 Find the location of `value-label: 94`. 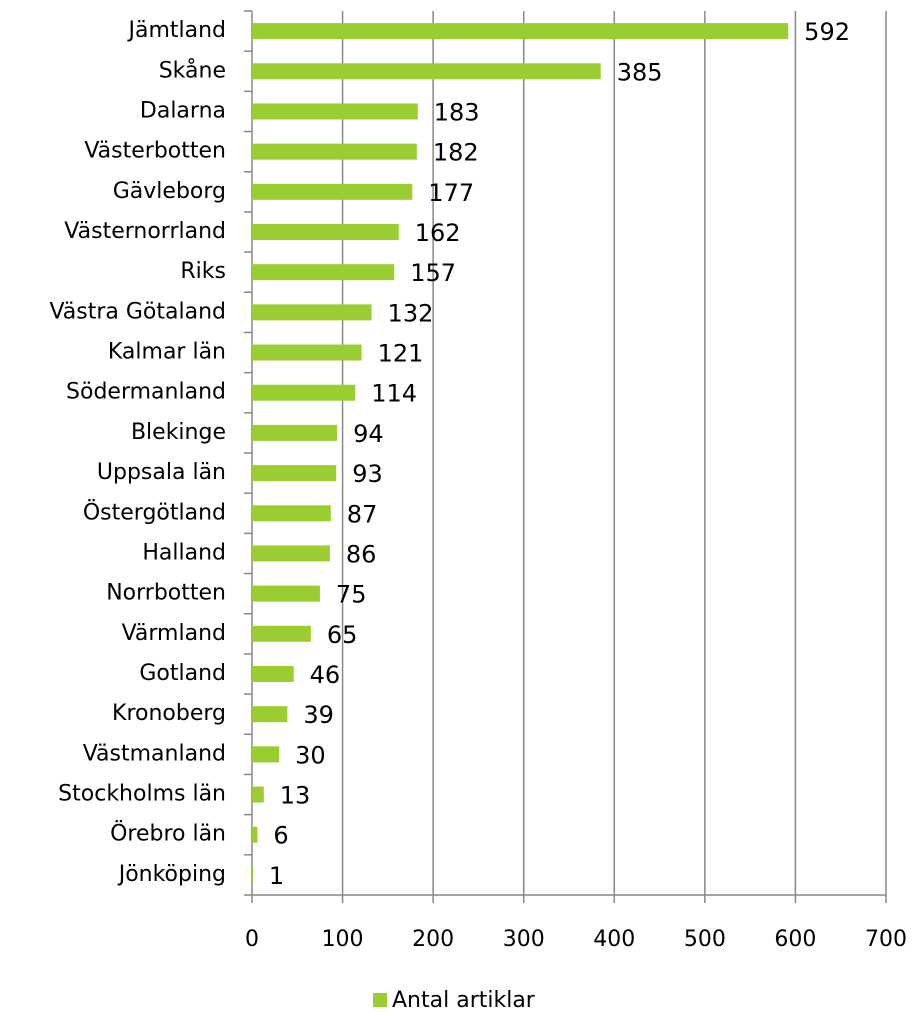

value-label: 94 is located at coordinates (368, 434).